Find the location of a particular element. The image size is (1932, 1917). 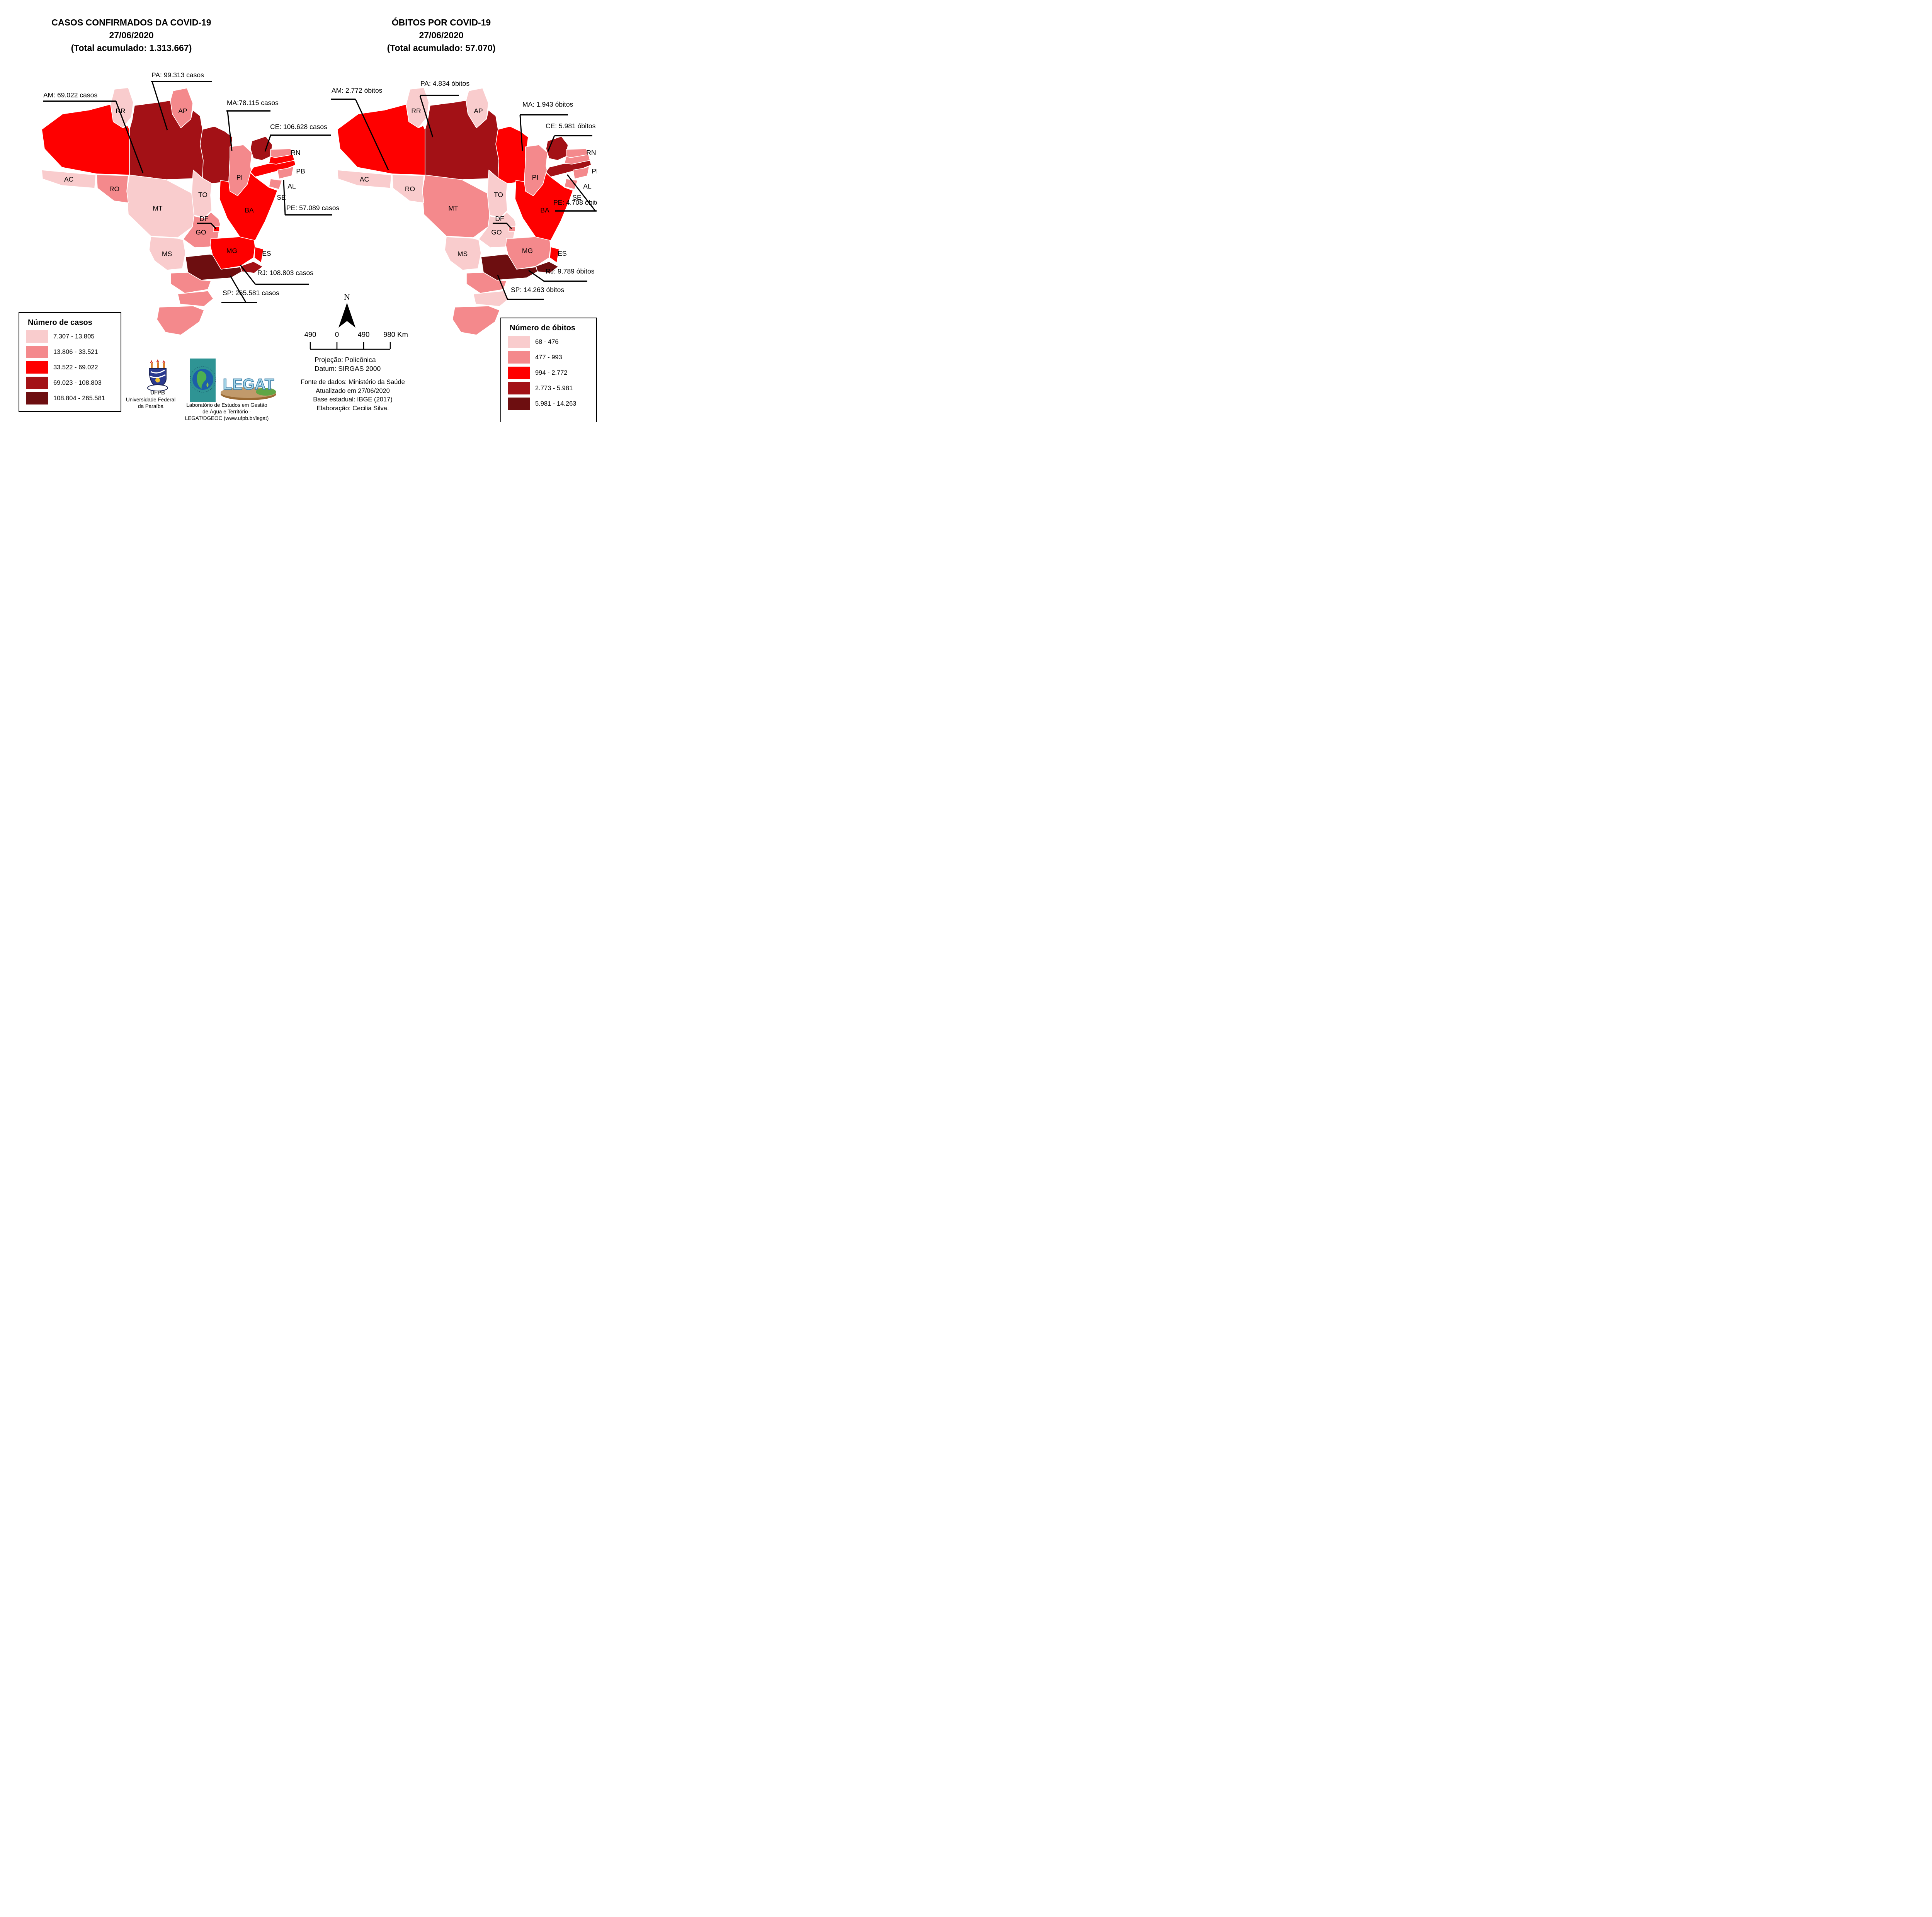

state-ma-shape is located at coordinates (512, 155).